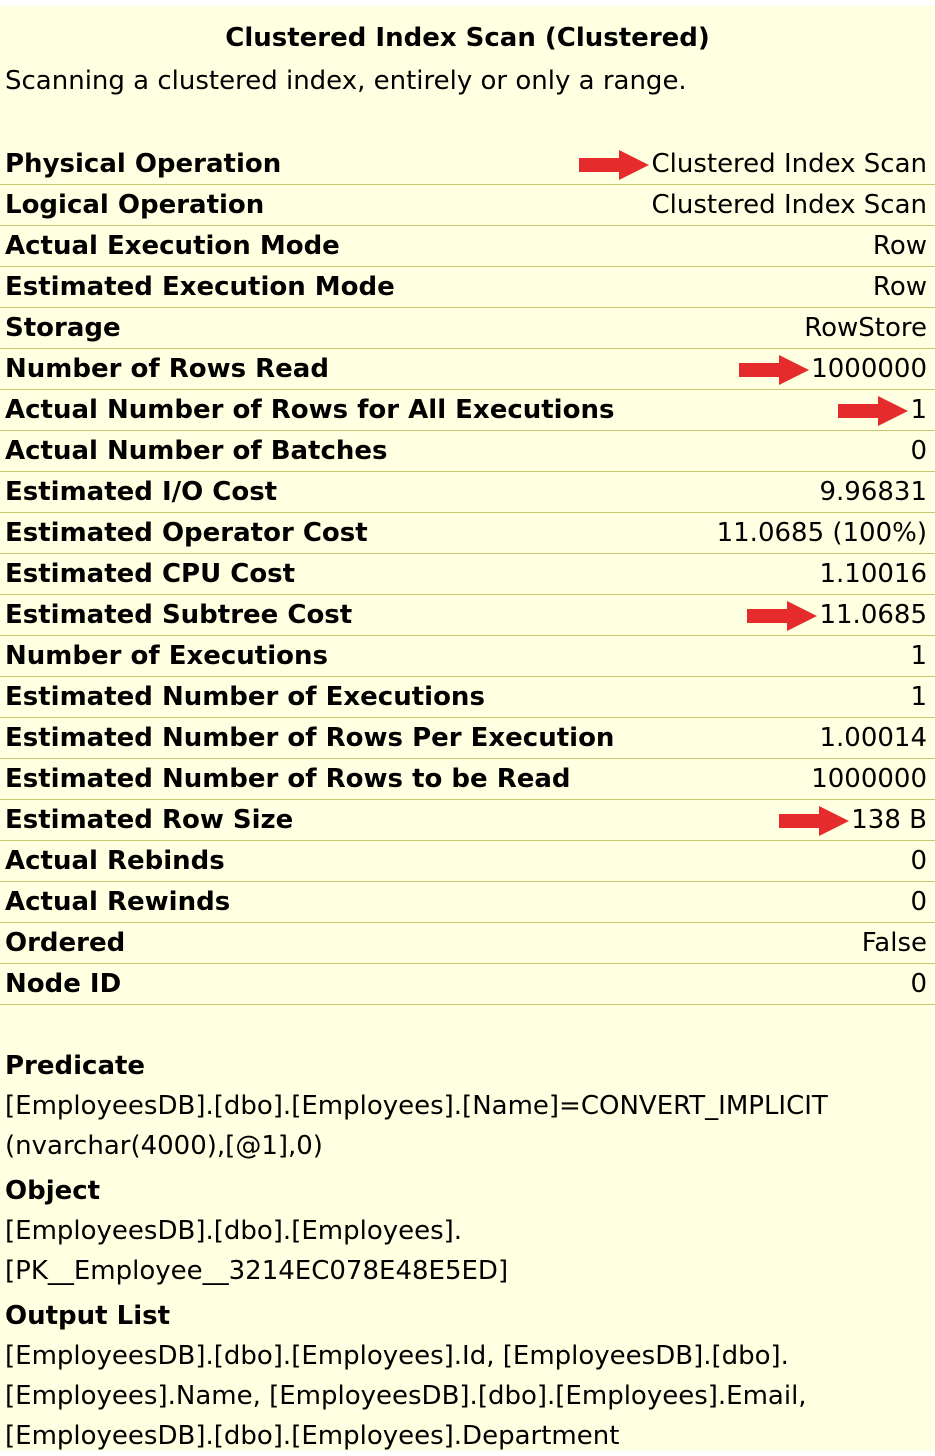  What do you see at coordinates (467, 984) in the screenshot?
I see `property-row: Node ID 0` at bounding box center [467, 984].